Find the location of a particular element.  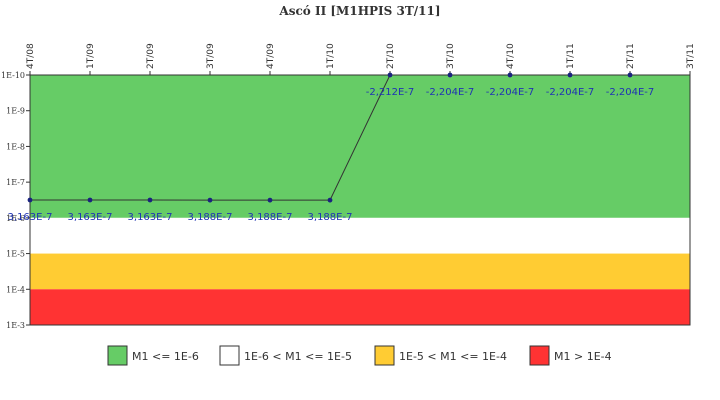

y-tick-label: 1E-5 is located at coordinates (15, 254).